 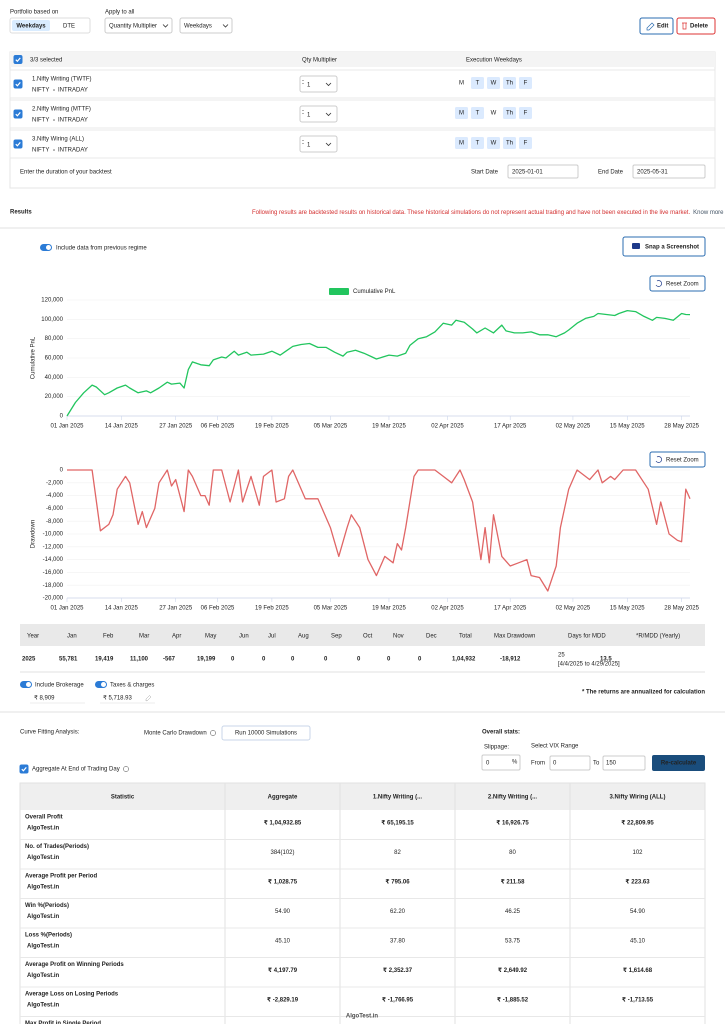 I want to click on button-label: Re-calculate, so click(x=679, y=764).